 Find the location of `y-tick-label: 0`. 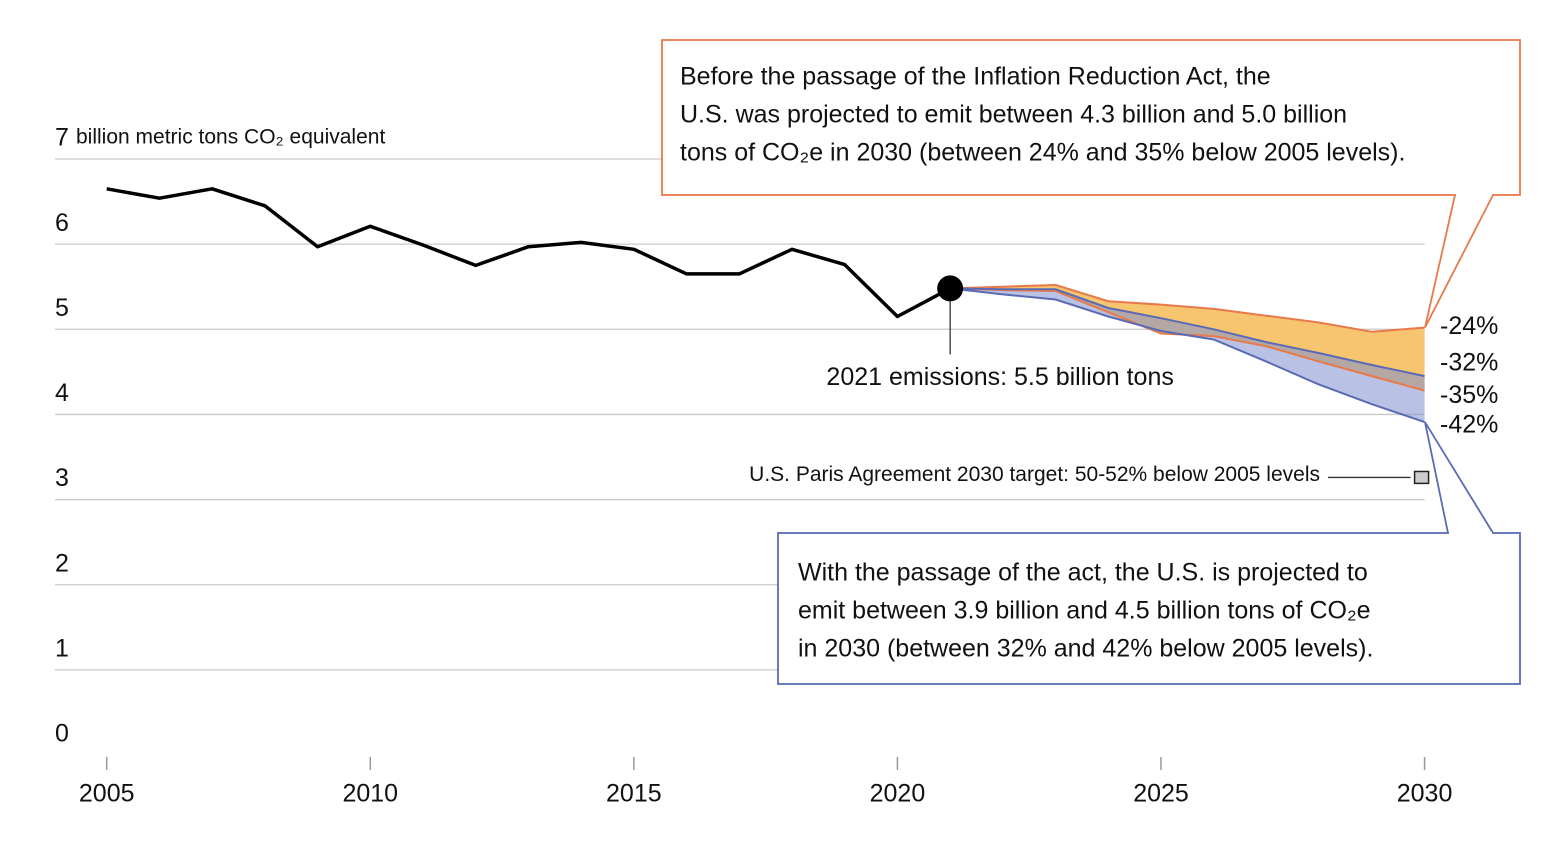

y-tick-label: 0 is located at coordinates (62, 734).